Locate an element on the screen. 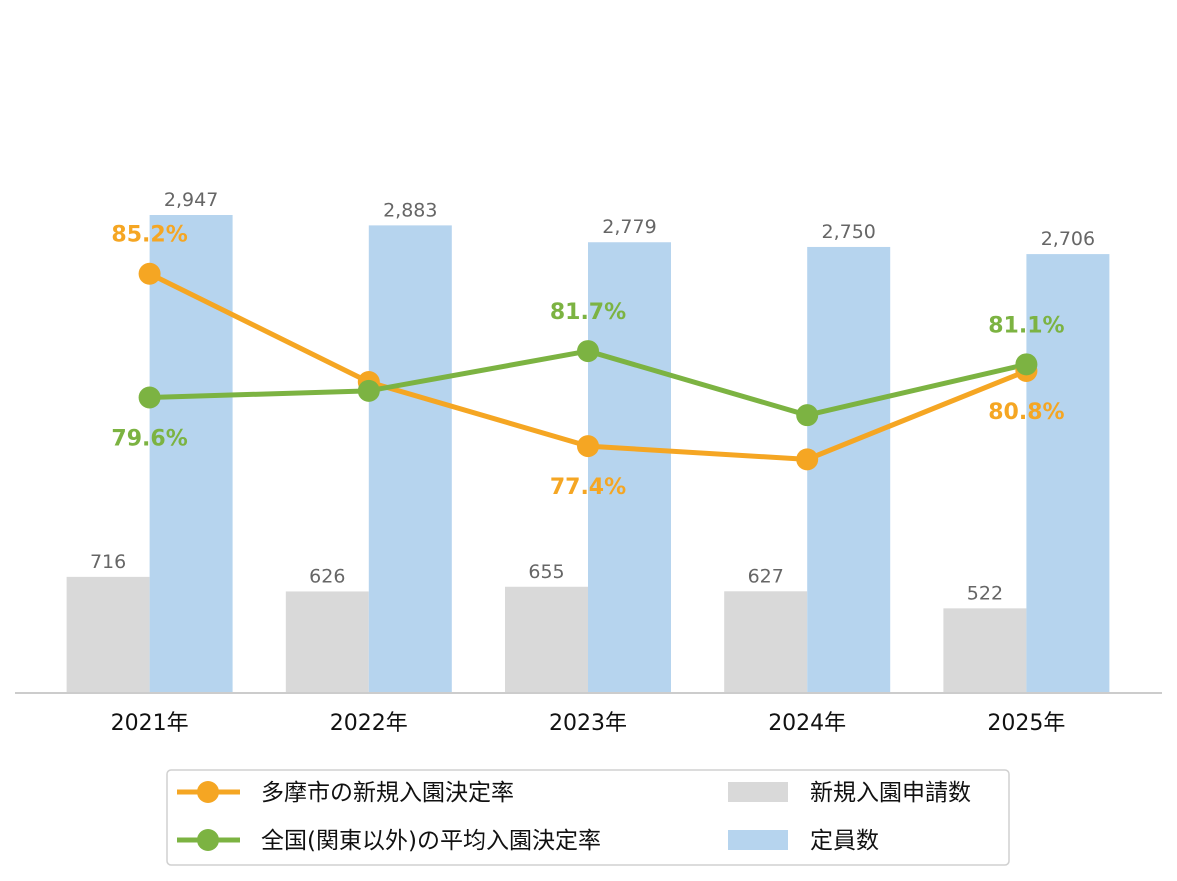 This screenshot has height=881, width=1177. legend-item-line-0: 多摩市の新規入園決定率 is located at coordinates (345, 793).